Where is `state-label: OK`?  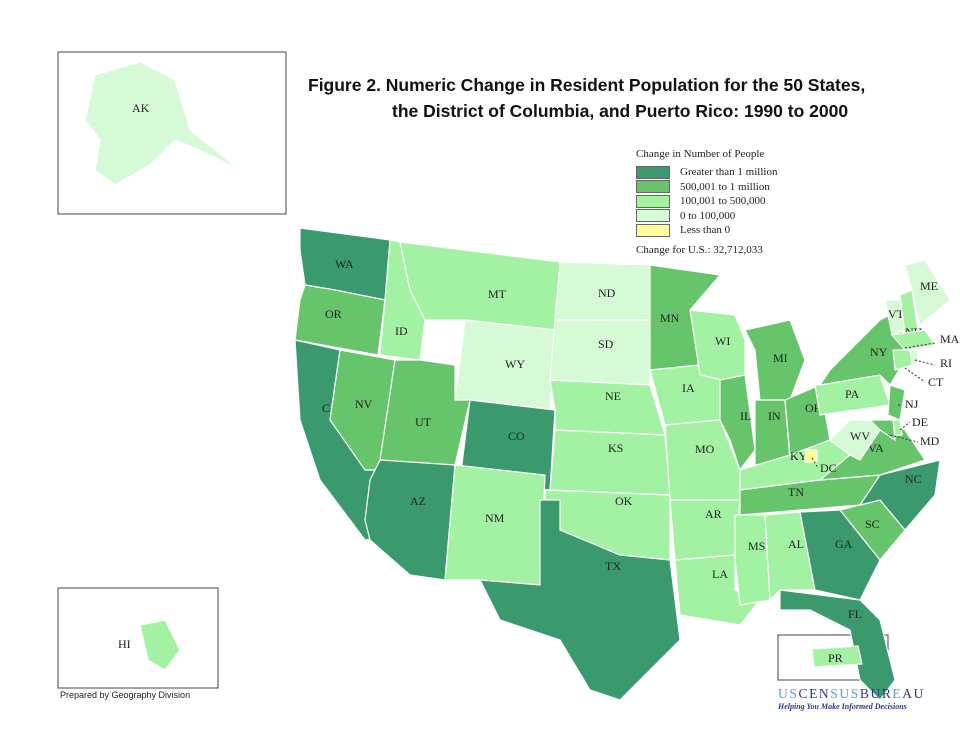
state-label: OK is located at coordinates (624, 501).